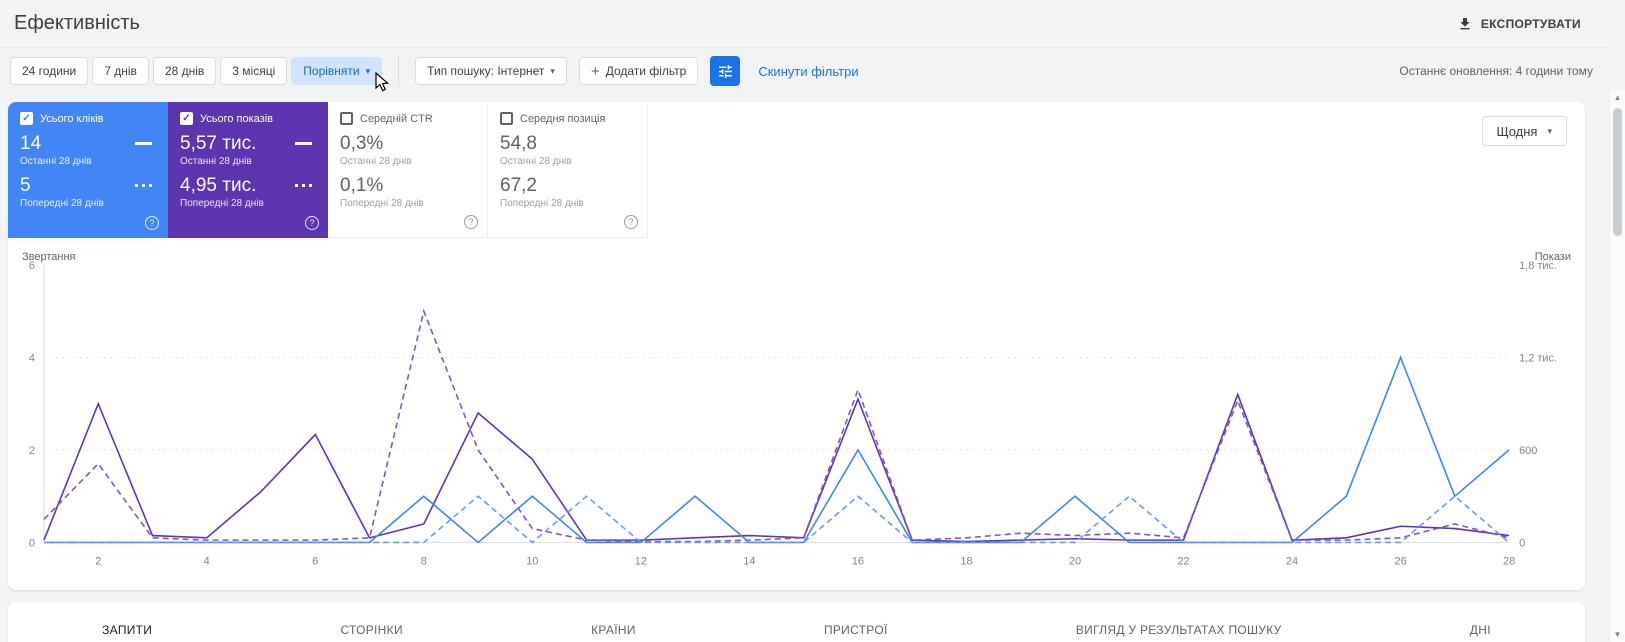 This screenshot has height=642, width=1625. Describe the element at coordinates (518, 143) in the screenshot. I see `card-value-current: 54,8` at that location.